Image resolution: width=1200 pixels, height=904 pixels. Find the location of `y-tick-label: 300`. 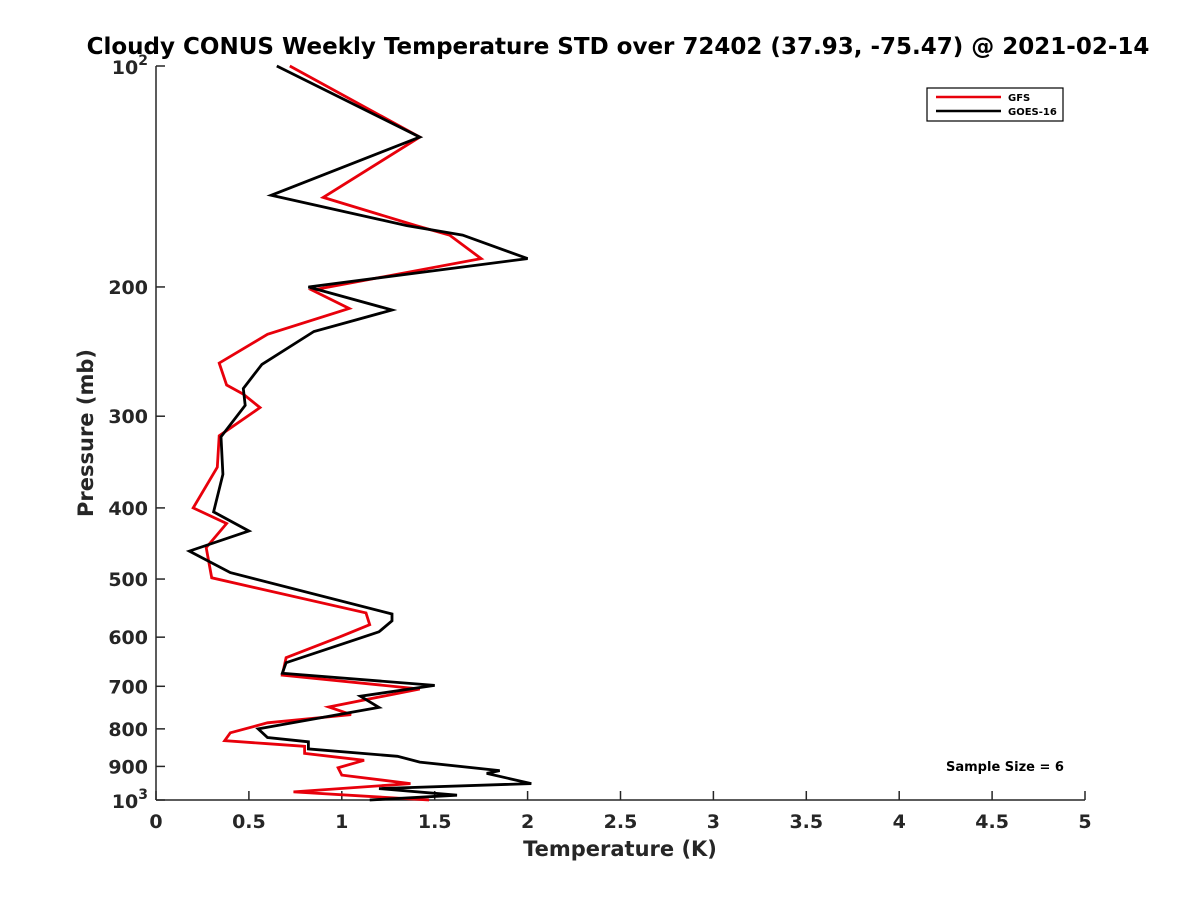

y-tick-label: 300 is located at coordinates (128, 417).